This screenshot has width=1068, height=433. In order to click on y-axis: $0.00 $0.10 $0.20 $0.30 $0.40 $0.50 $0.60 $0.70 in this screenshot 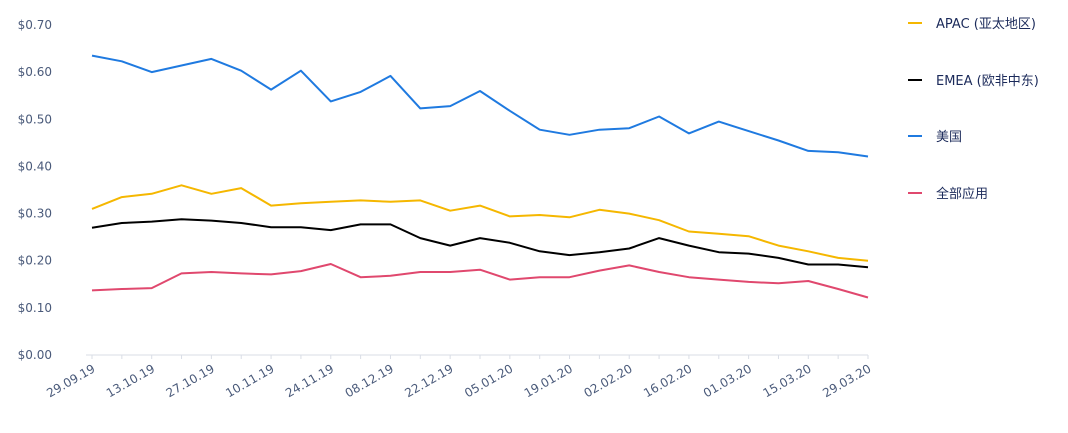, I will do `click(35, 190)`.